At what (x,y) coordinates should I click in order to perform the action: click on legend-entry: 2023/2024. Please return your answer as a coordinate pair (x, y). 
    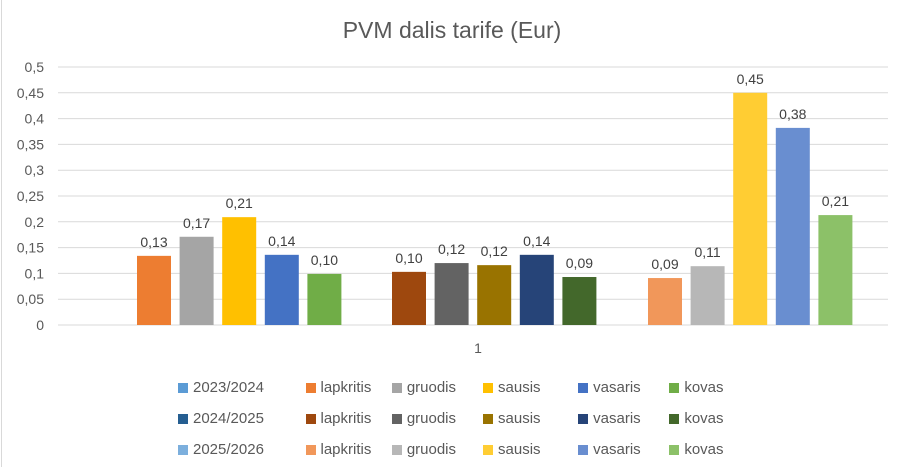
    Looking at the image, I should click on (242, 387).